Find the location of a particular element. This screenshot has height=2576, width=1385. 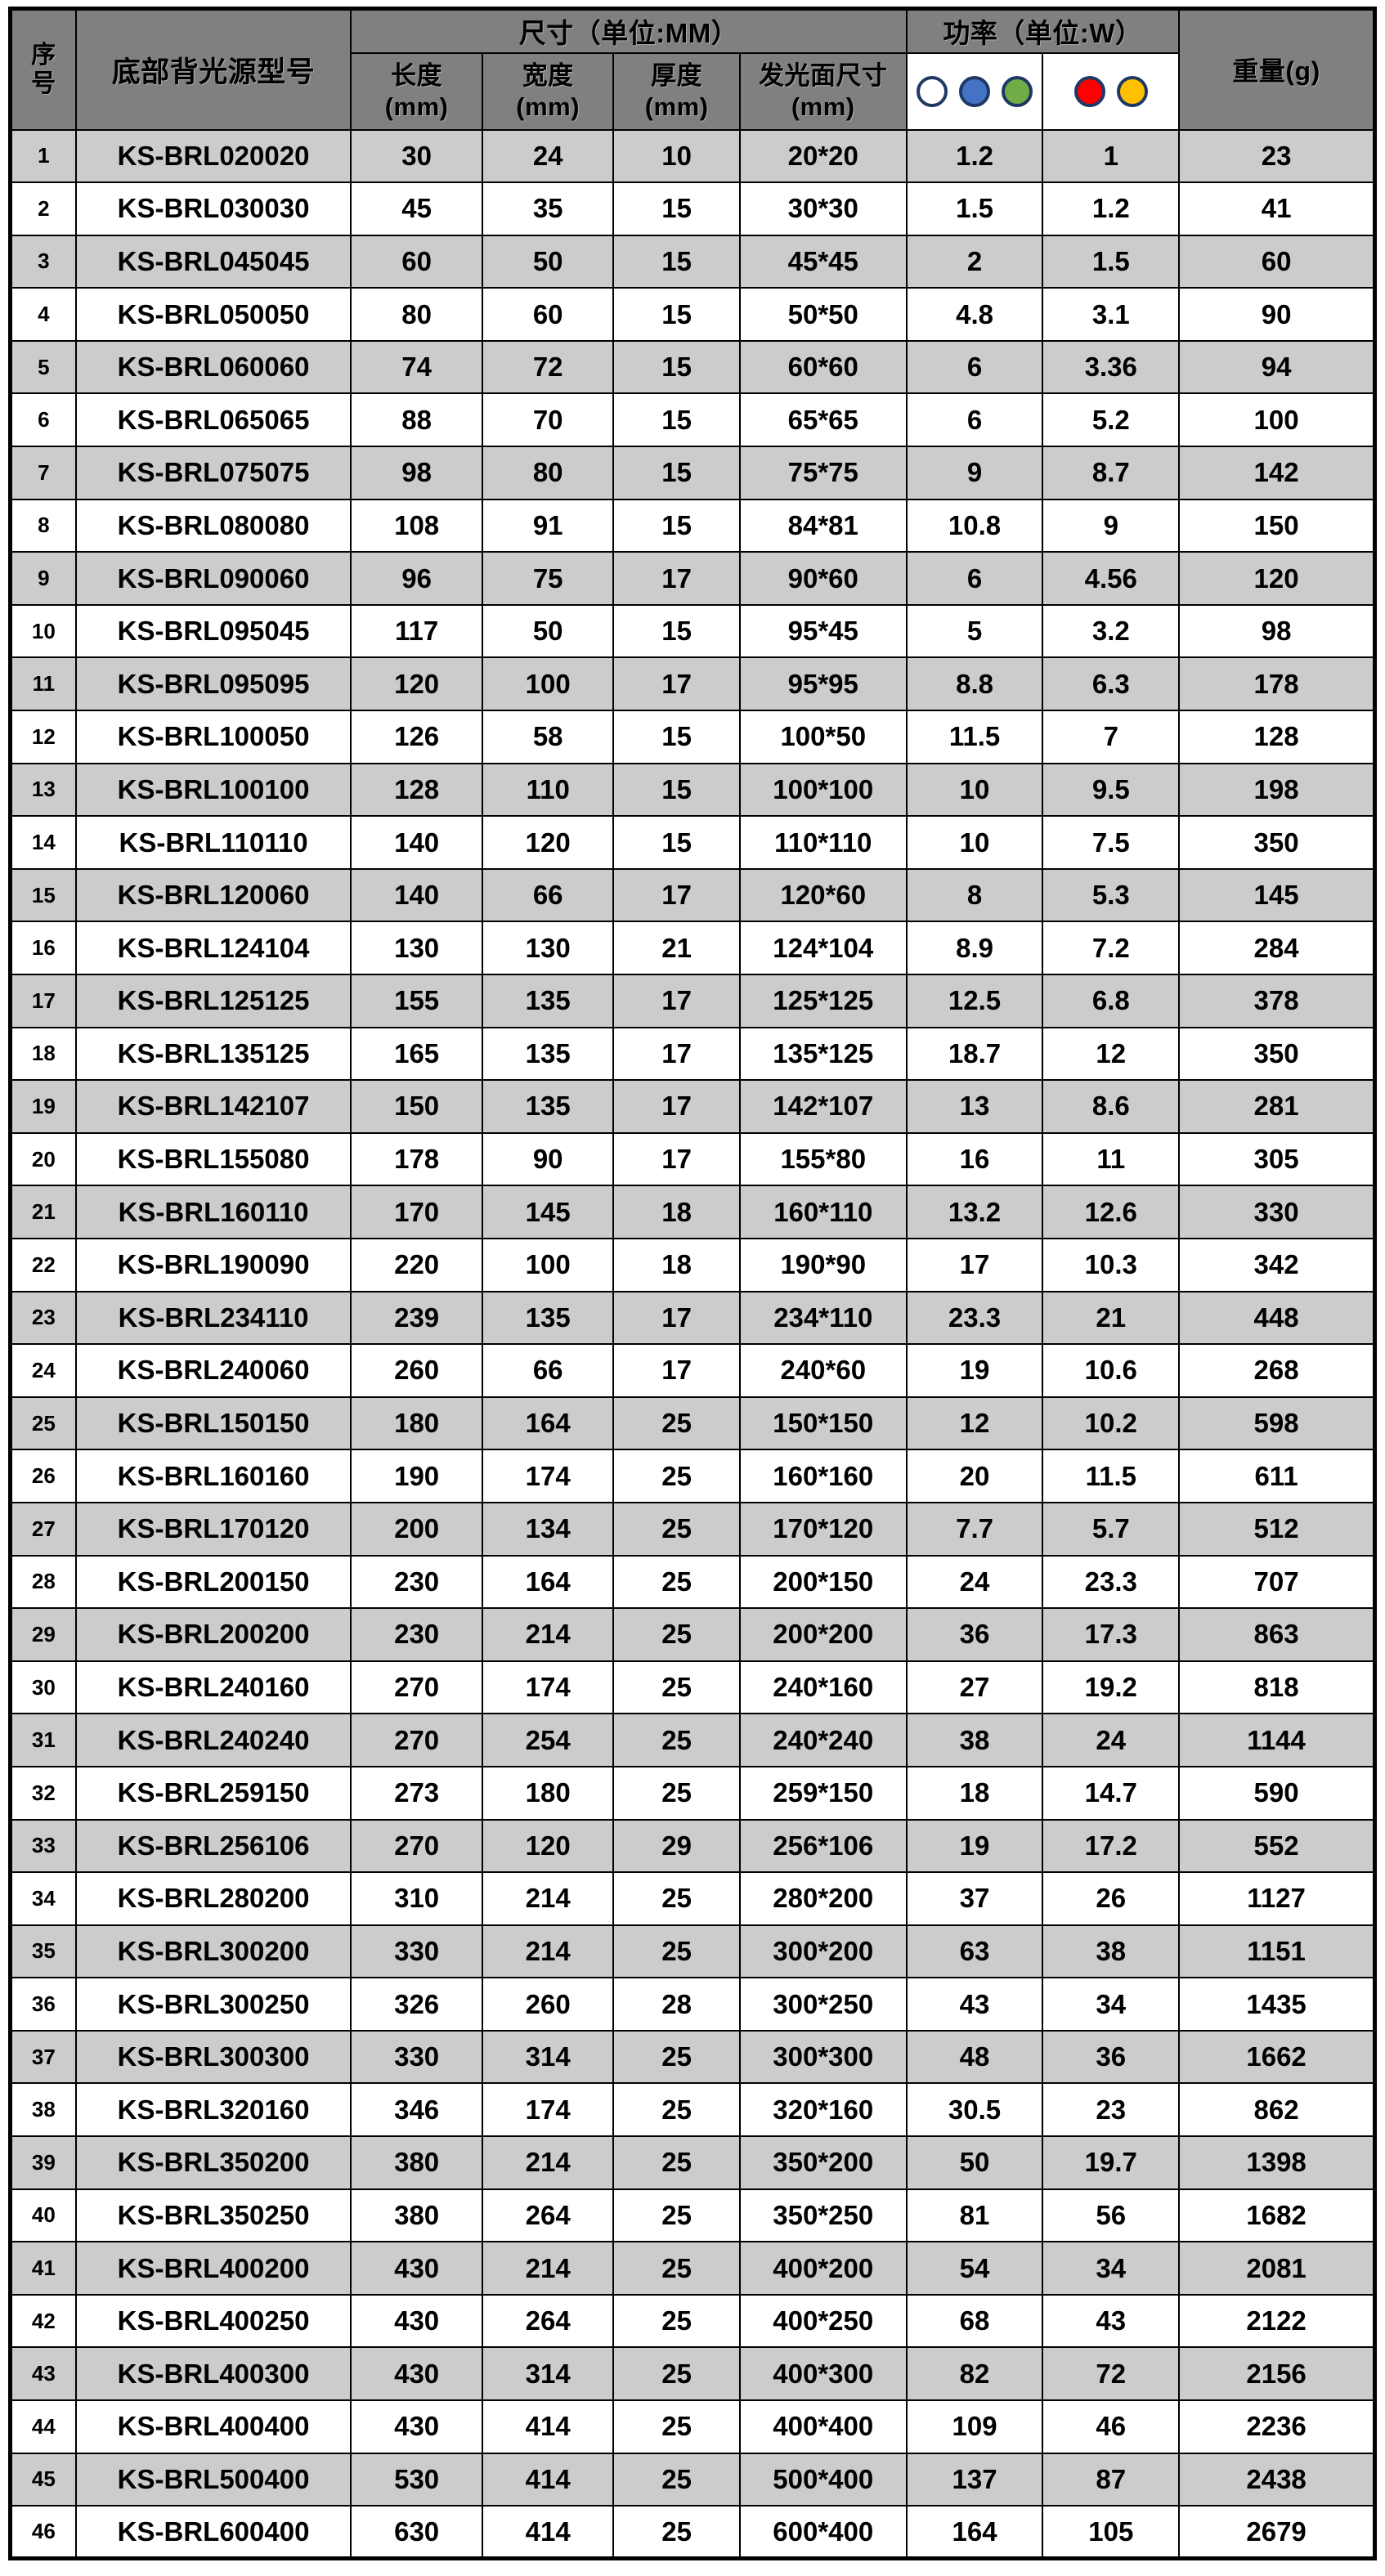

table-row: 25 KS-BRL150150 180 164 25 150*150 12 10.2 598 is located at coordinates (692, 1423).